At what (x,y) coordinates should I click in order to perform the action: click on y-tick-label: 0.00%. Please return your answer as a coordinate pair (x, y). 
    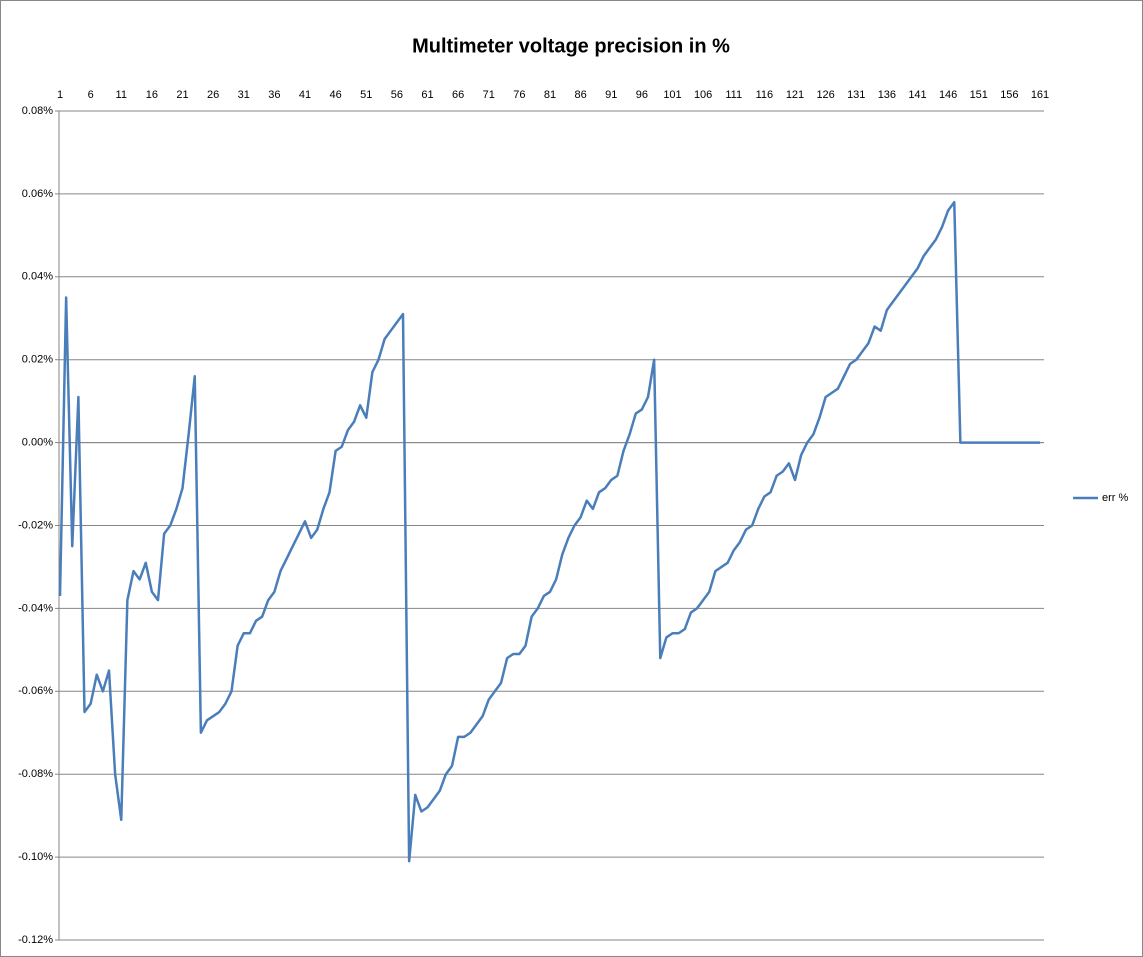
    Looking at the image, I should click on (37, 443).